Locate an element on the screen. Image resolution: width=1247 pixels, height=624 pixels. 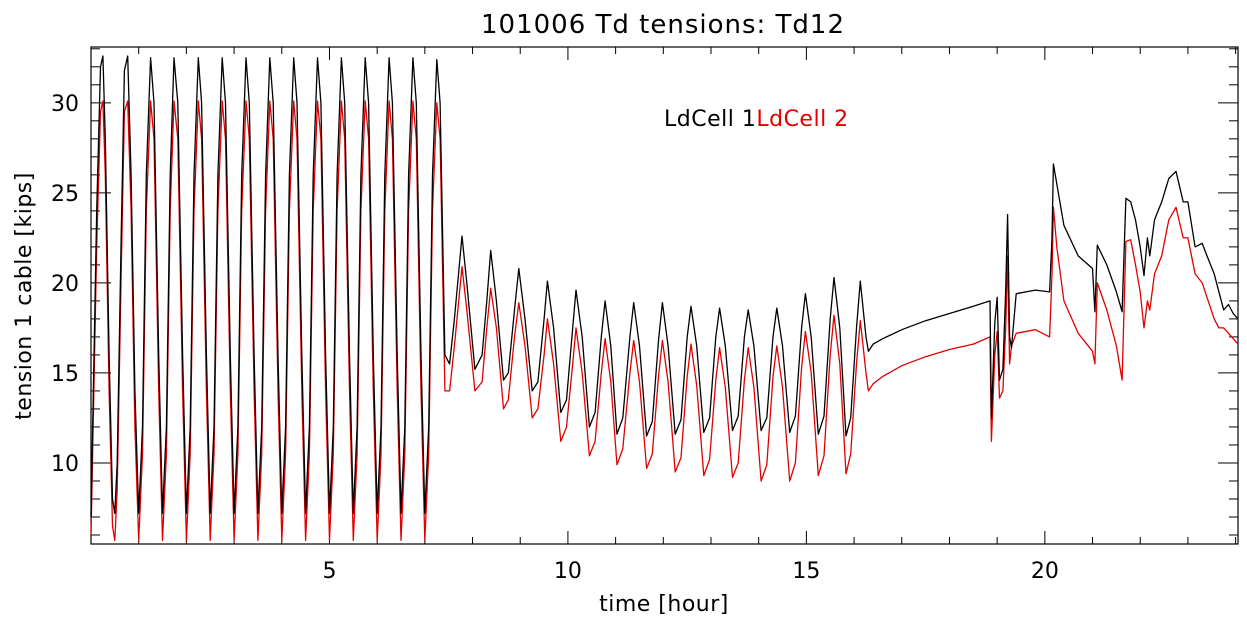
y-tick-label: 10 is located at coordinates (65, 464).